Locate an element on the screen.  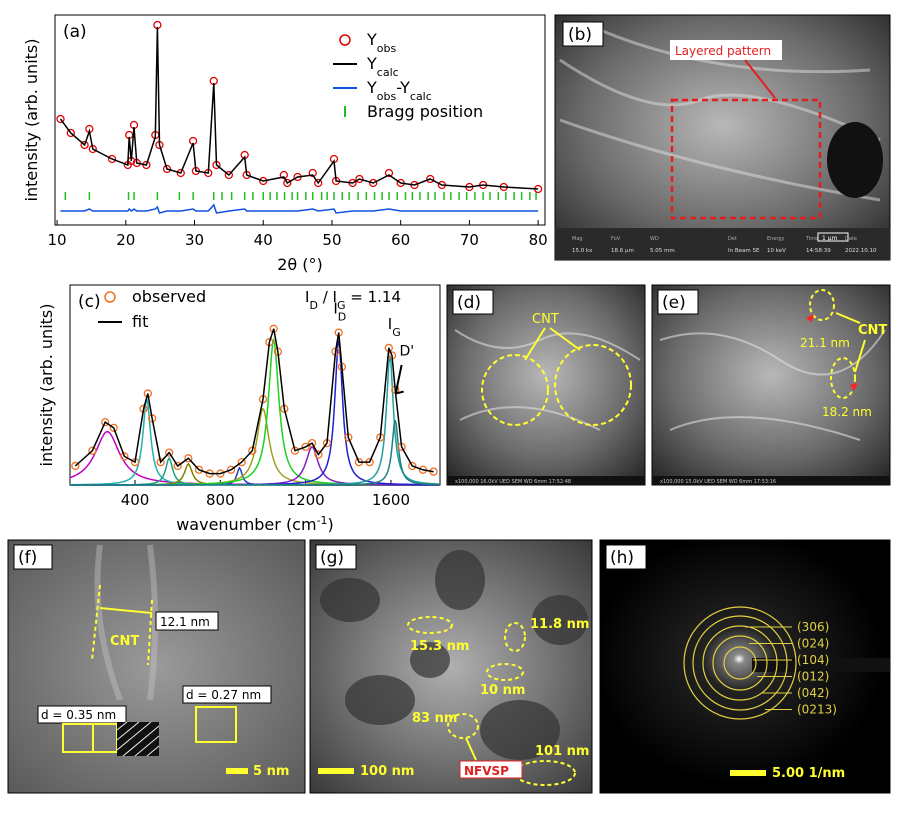
x-tick-label: 40 is located at coordinates (263, 240).